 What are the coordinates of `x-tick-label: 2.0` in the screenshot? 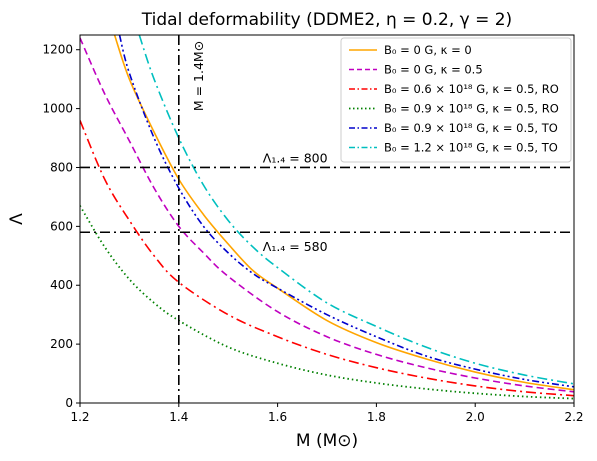 It's located at (475, 417).